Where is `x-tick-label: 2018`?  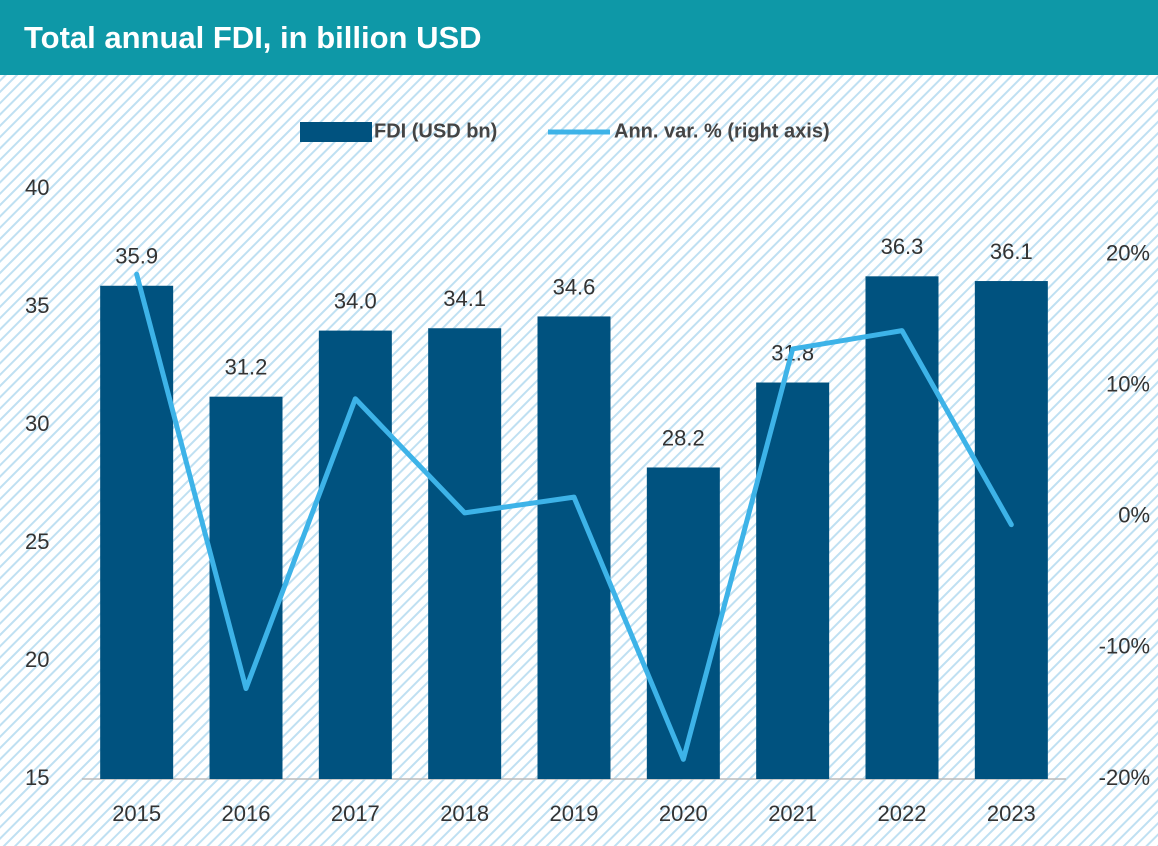 x-tick-label: 2018 is located at coordinates (464, 813).